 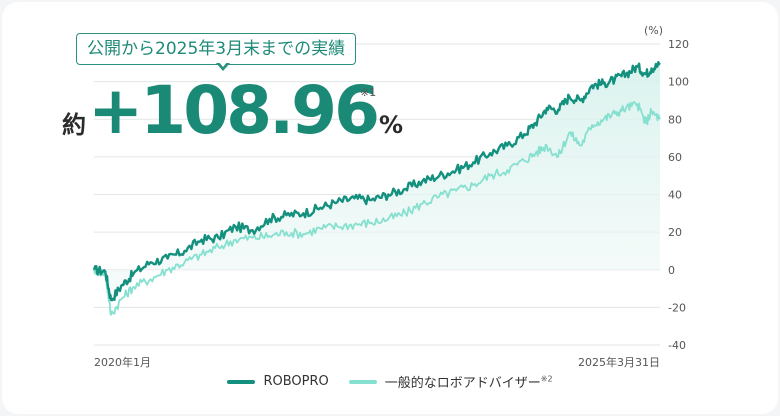 What do you see at coordinates (468, 382) in the screenshot?
I see `legend-label-advisor: 一般的なロボアドバイザー※2` at bounding box center [468, 382].